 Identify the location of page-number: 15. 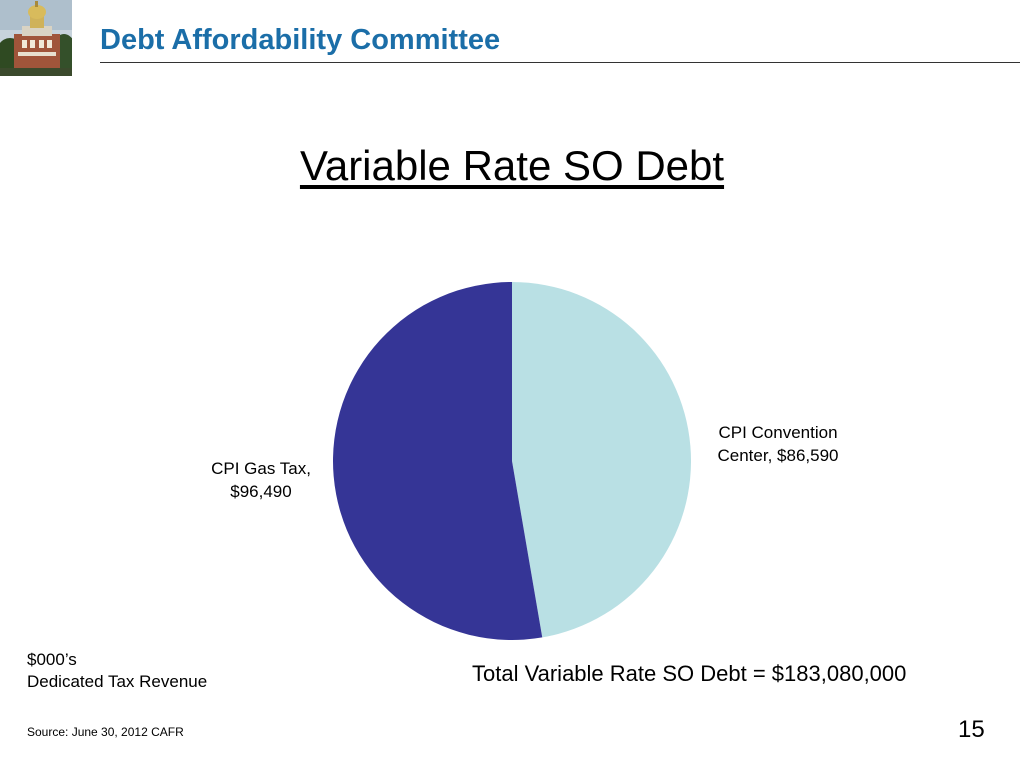
(971, 729).